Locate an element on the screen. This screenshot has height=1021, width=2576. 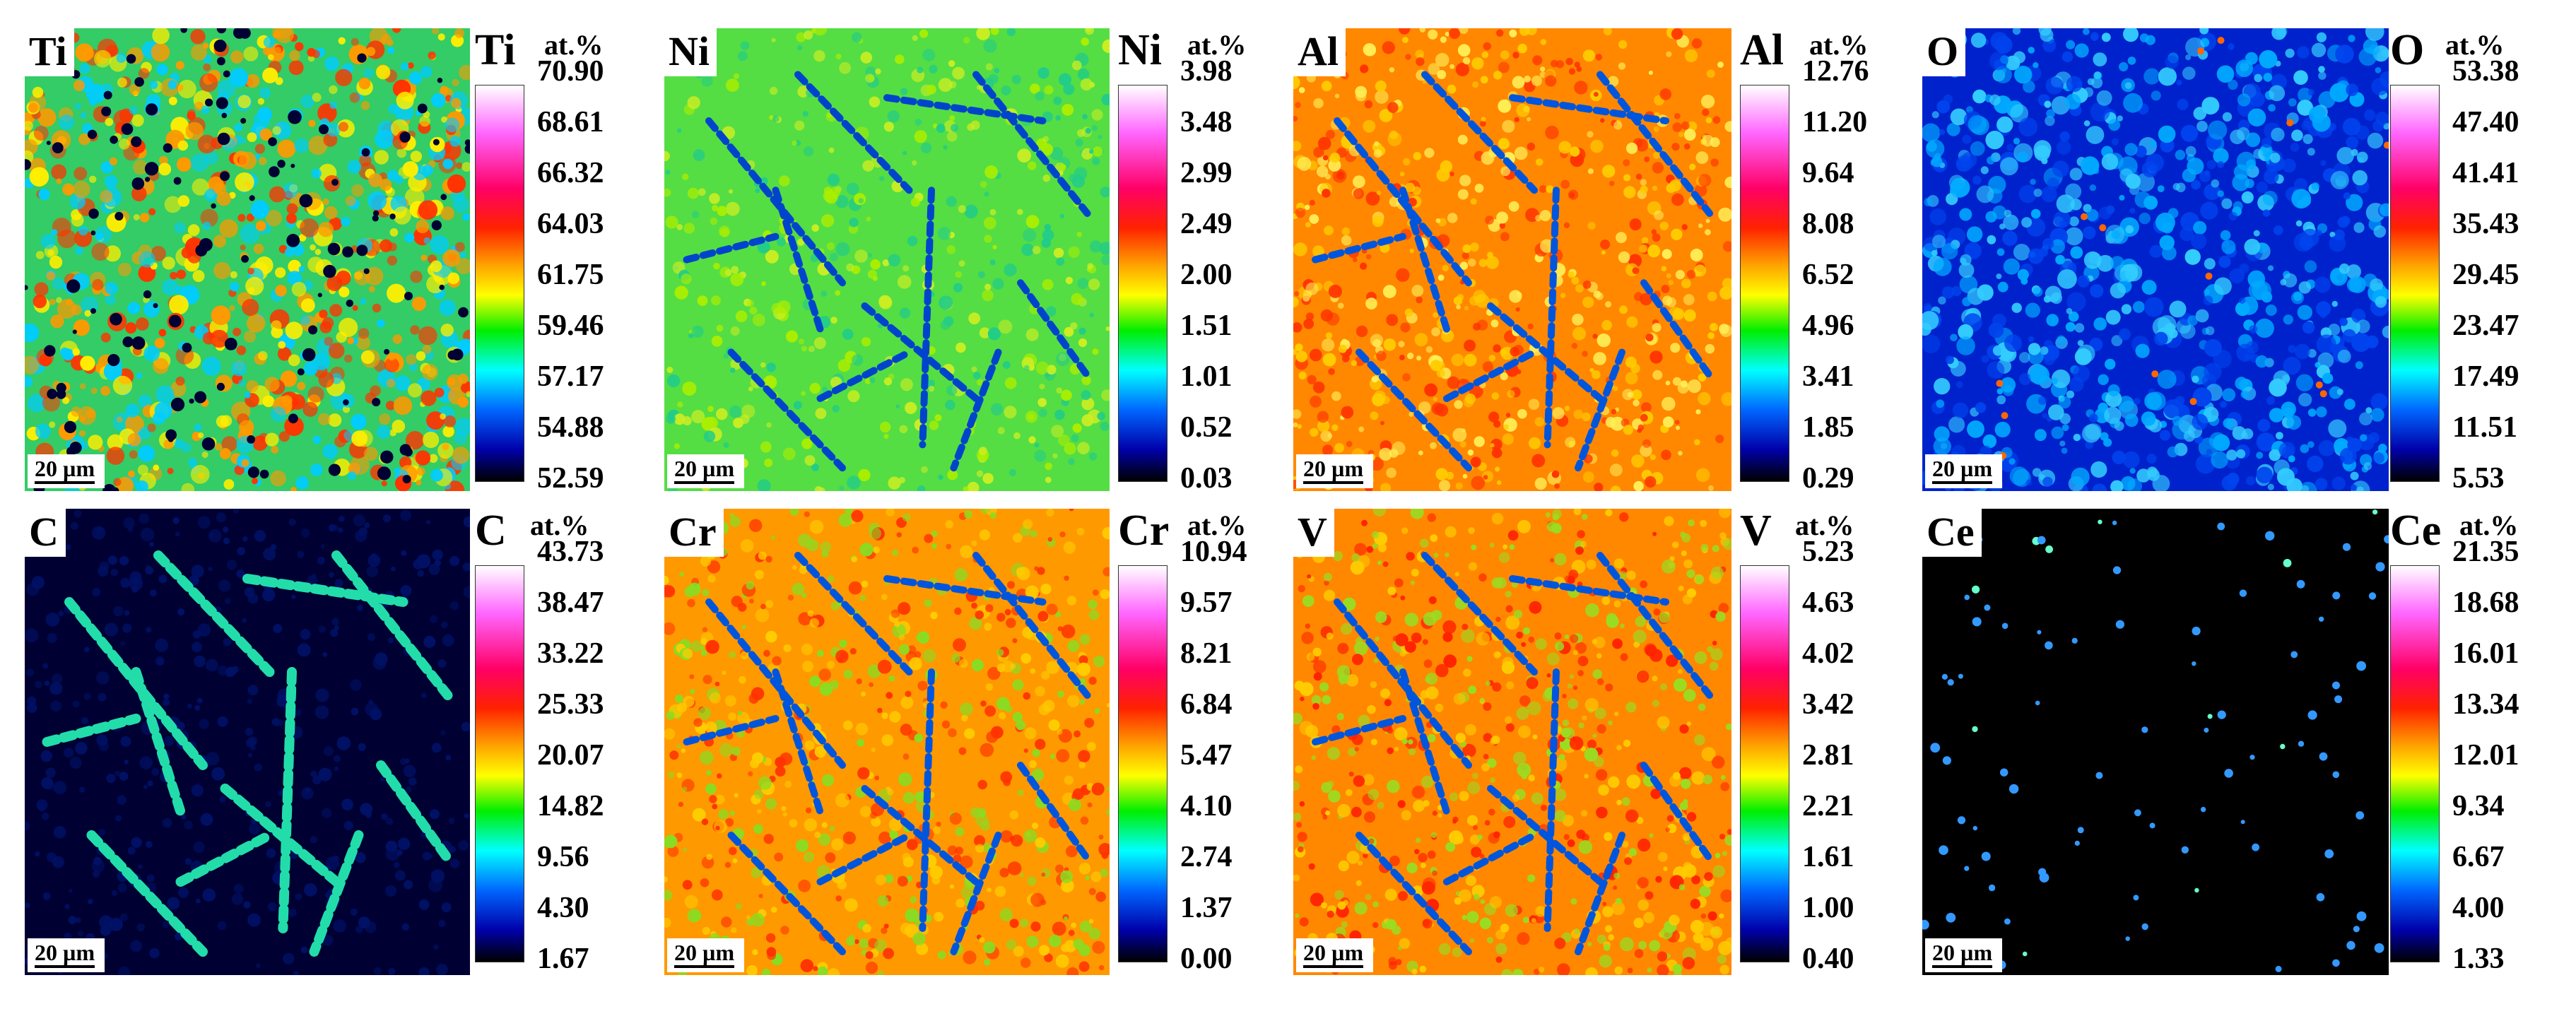
elemental-map-cr: Cr 20 µm is located at coordinates (887, 742).